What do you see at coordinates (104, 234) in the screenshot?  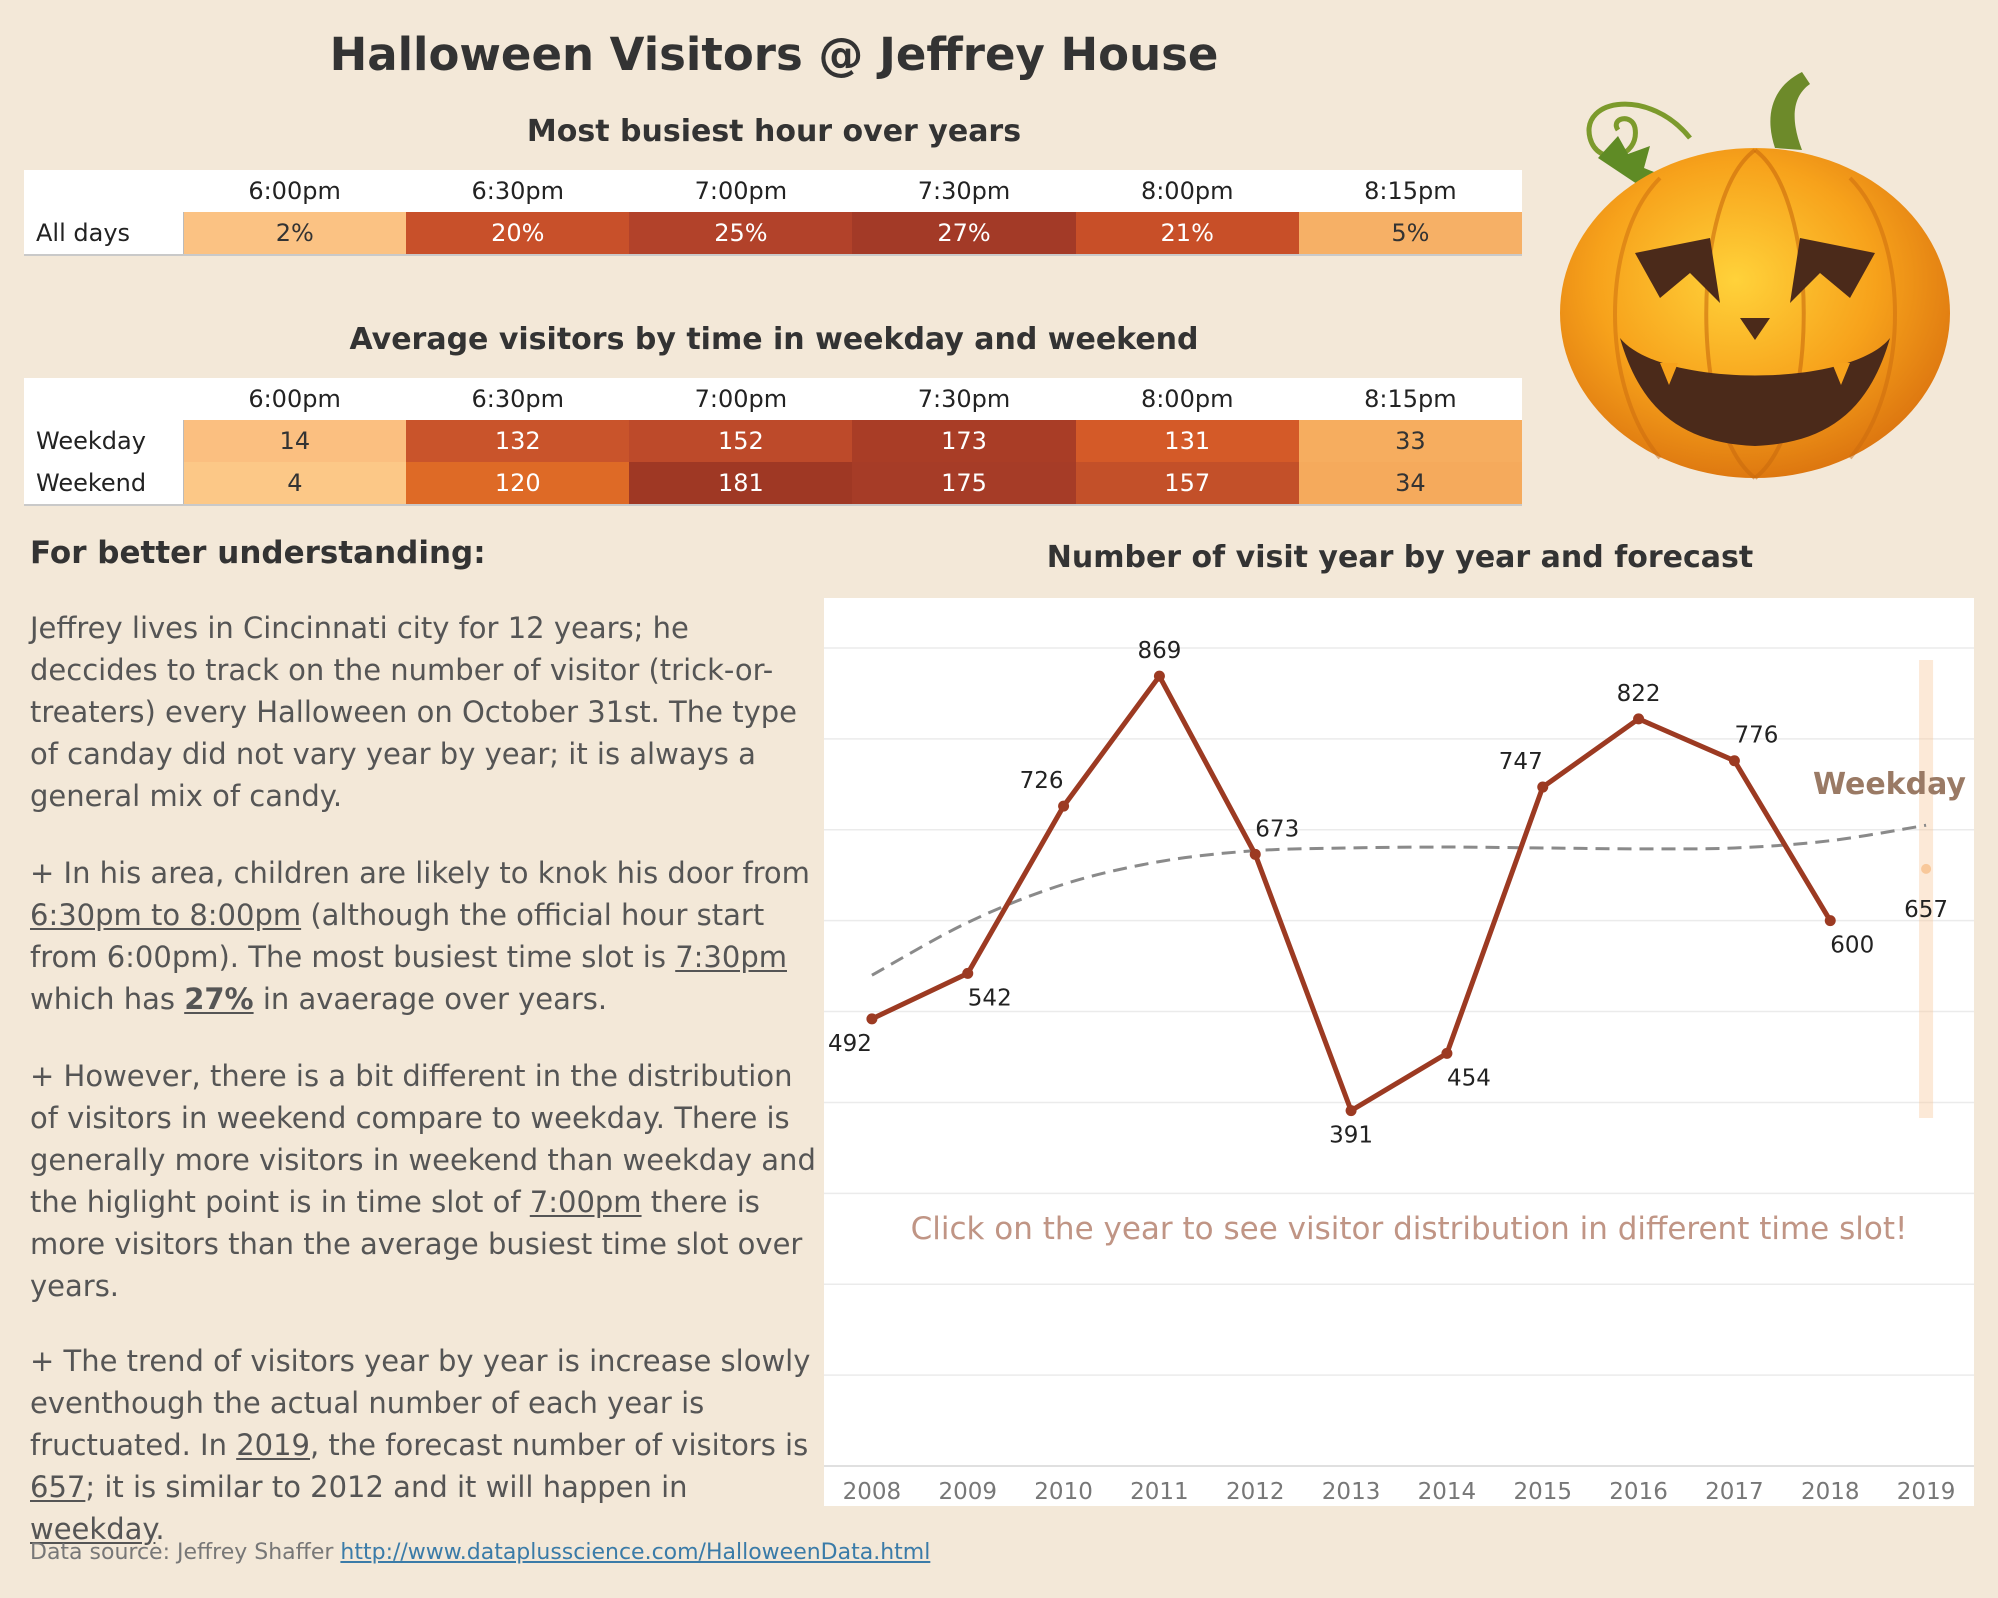 I see `row-label-all-days: All days` at bounding box center [104, 234].